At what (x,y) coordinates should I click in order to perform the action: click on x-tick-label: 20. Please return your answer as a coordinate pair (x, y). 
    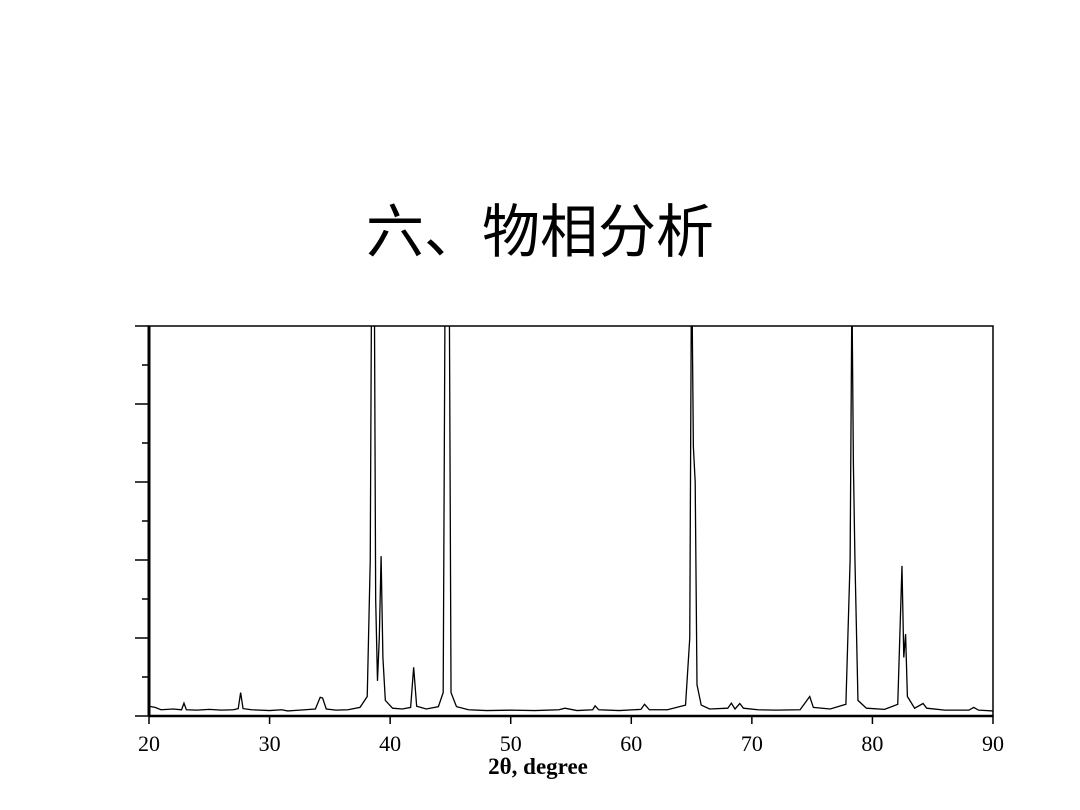
    Looking at the image, I should click on (149, 743).